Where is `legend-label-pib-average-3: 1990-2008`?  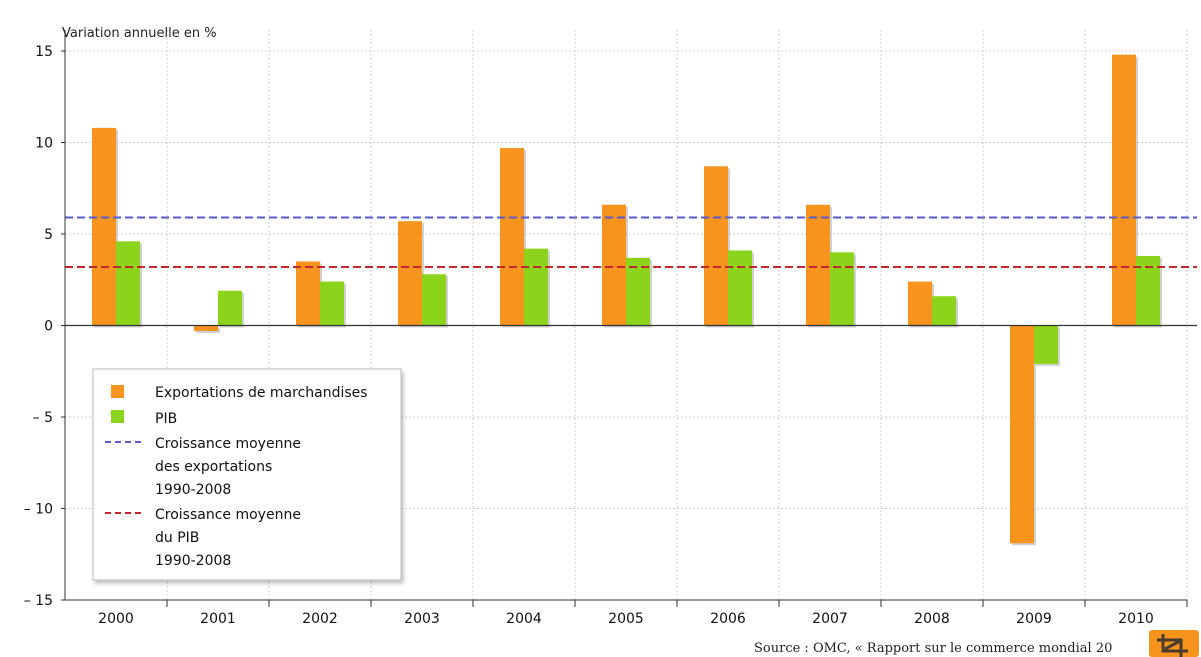 legend-label-pib-average-3: 1990-2008 is located at coordinates (193, 561).